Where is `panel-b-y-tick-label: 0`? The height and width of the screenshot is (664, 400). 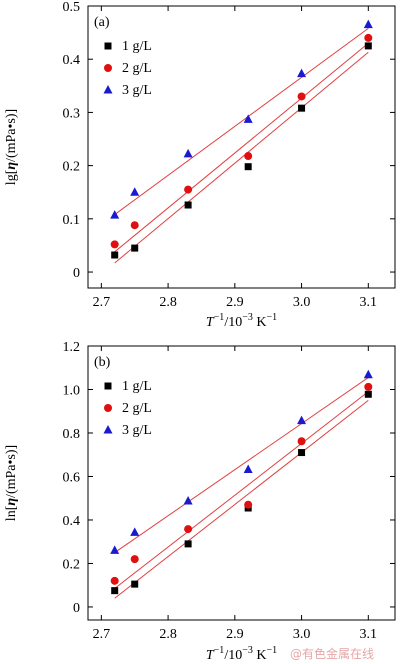
panel-b-y-tick-label: 0 is located at coordinates (76, 608).